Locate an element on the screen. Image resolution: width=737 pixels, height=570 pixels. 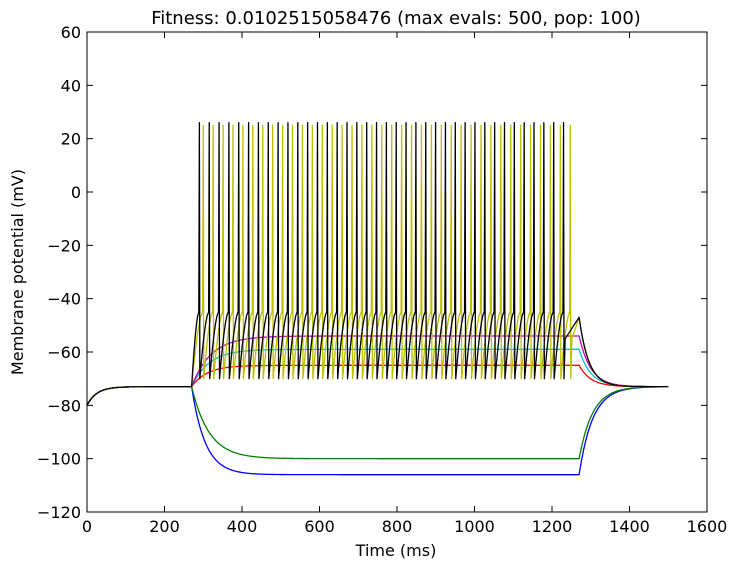
y-tick-label: 0 is located at coordinates (76, 192).